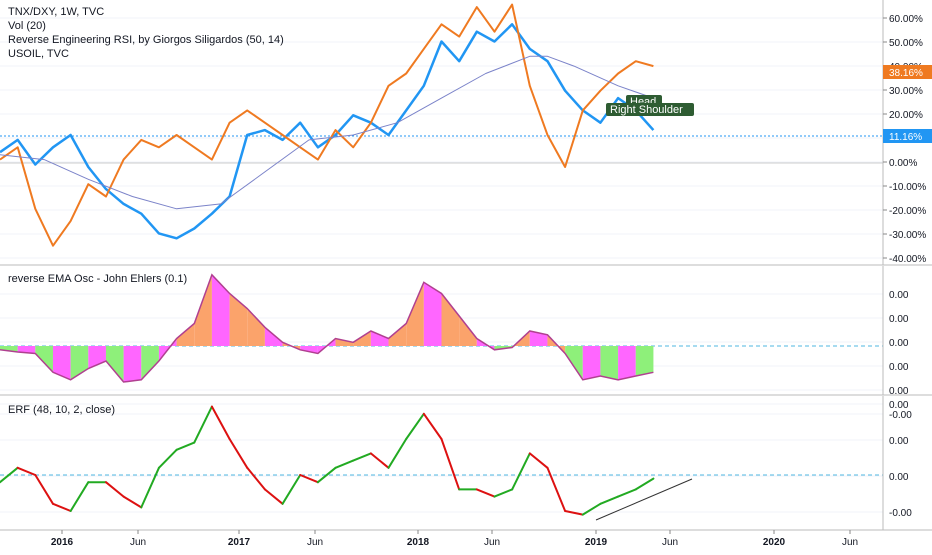 The image size is (932, 555). Describe the element at coordinates (418, 542) in the screenshot. I see `time-axis-tick-label: 2018` at that location.